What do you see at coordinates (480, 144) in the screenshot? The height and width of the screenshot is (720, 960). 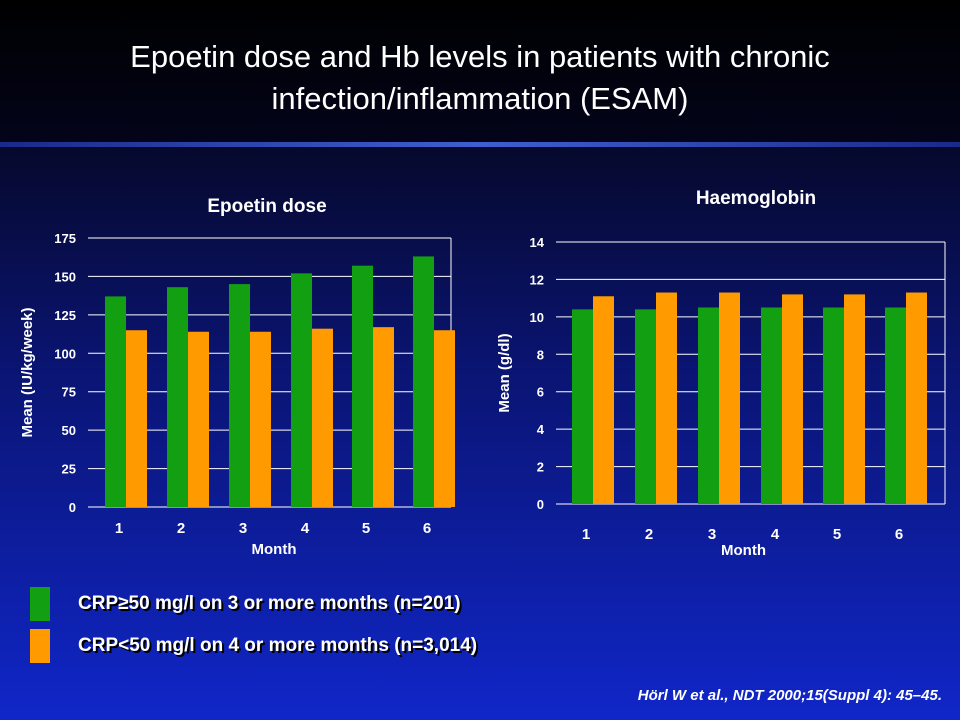 I see `title-divider` at bounding box center [480, 144].